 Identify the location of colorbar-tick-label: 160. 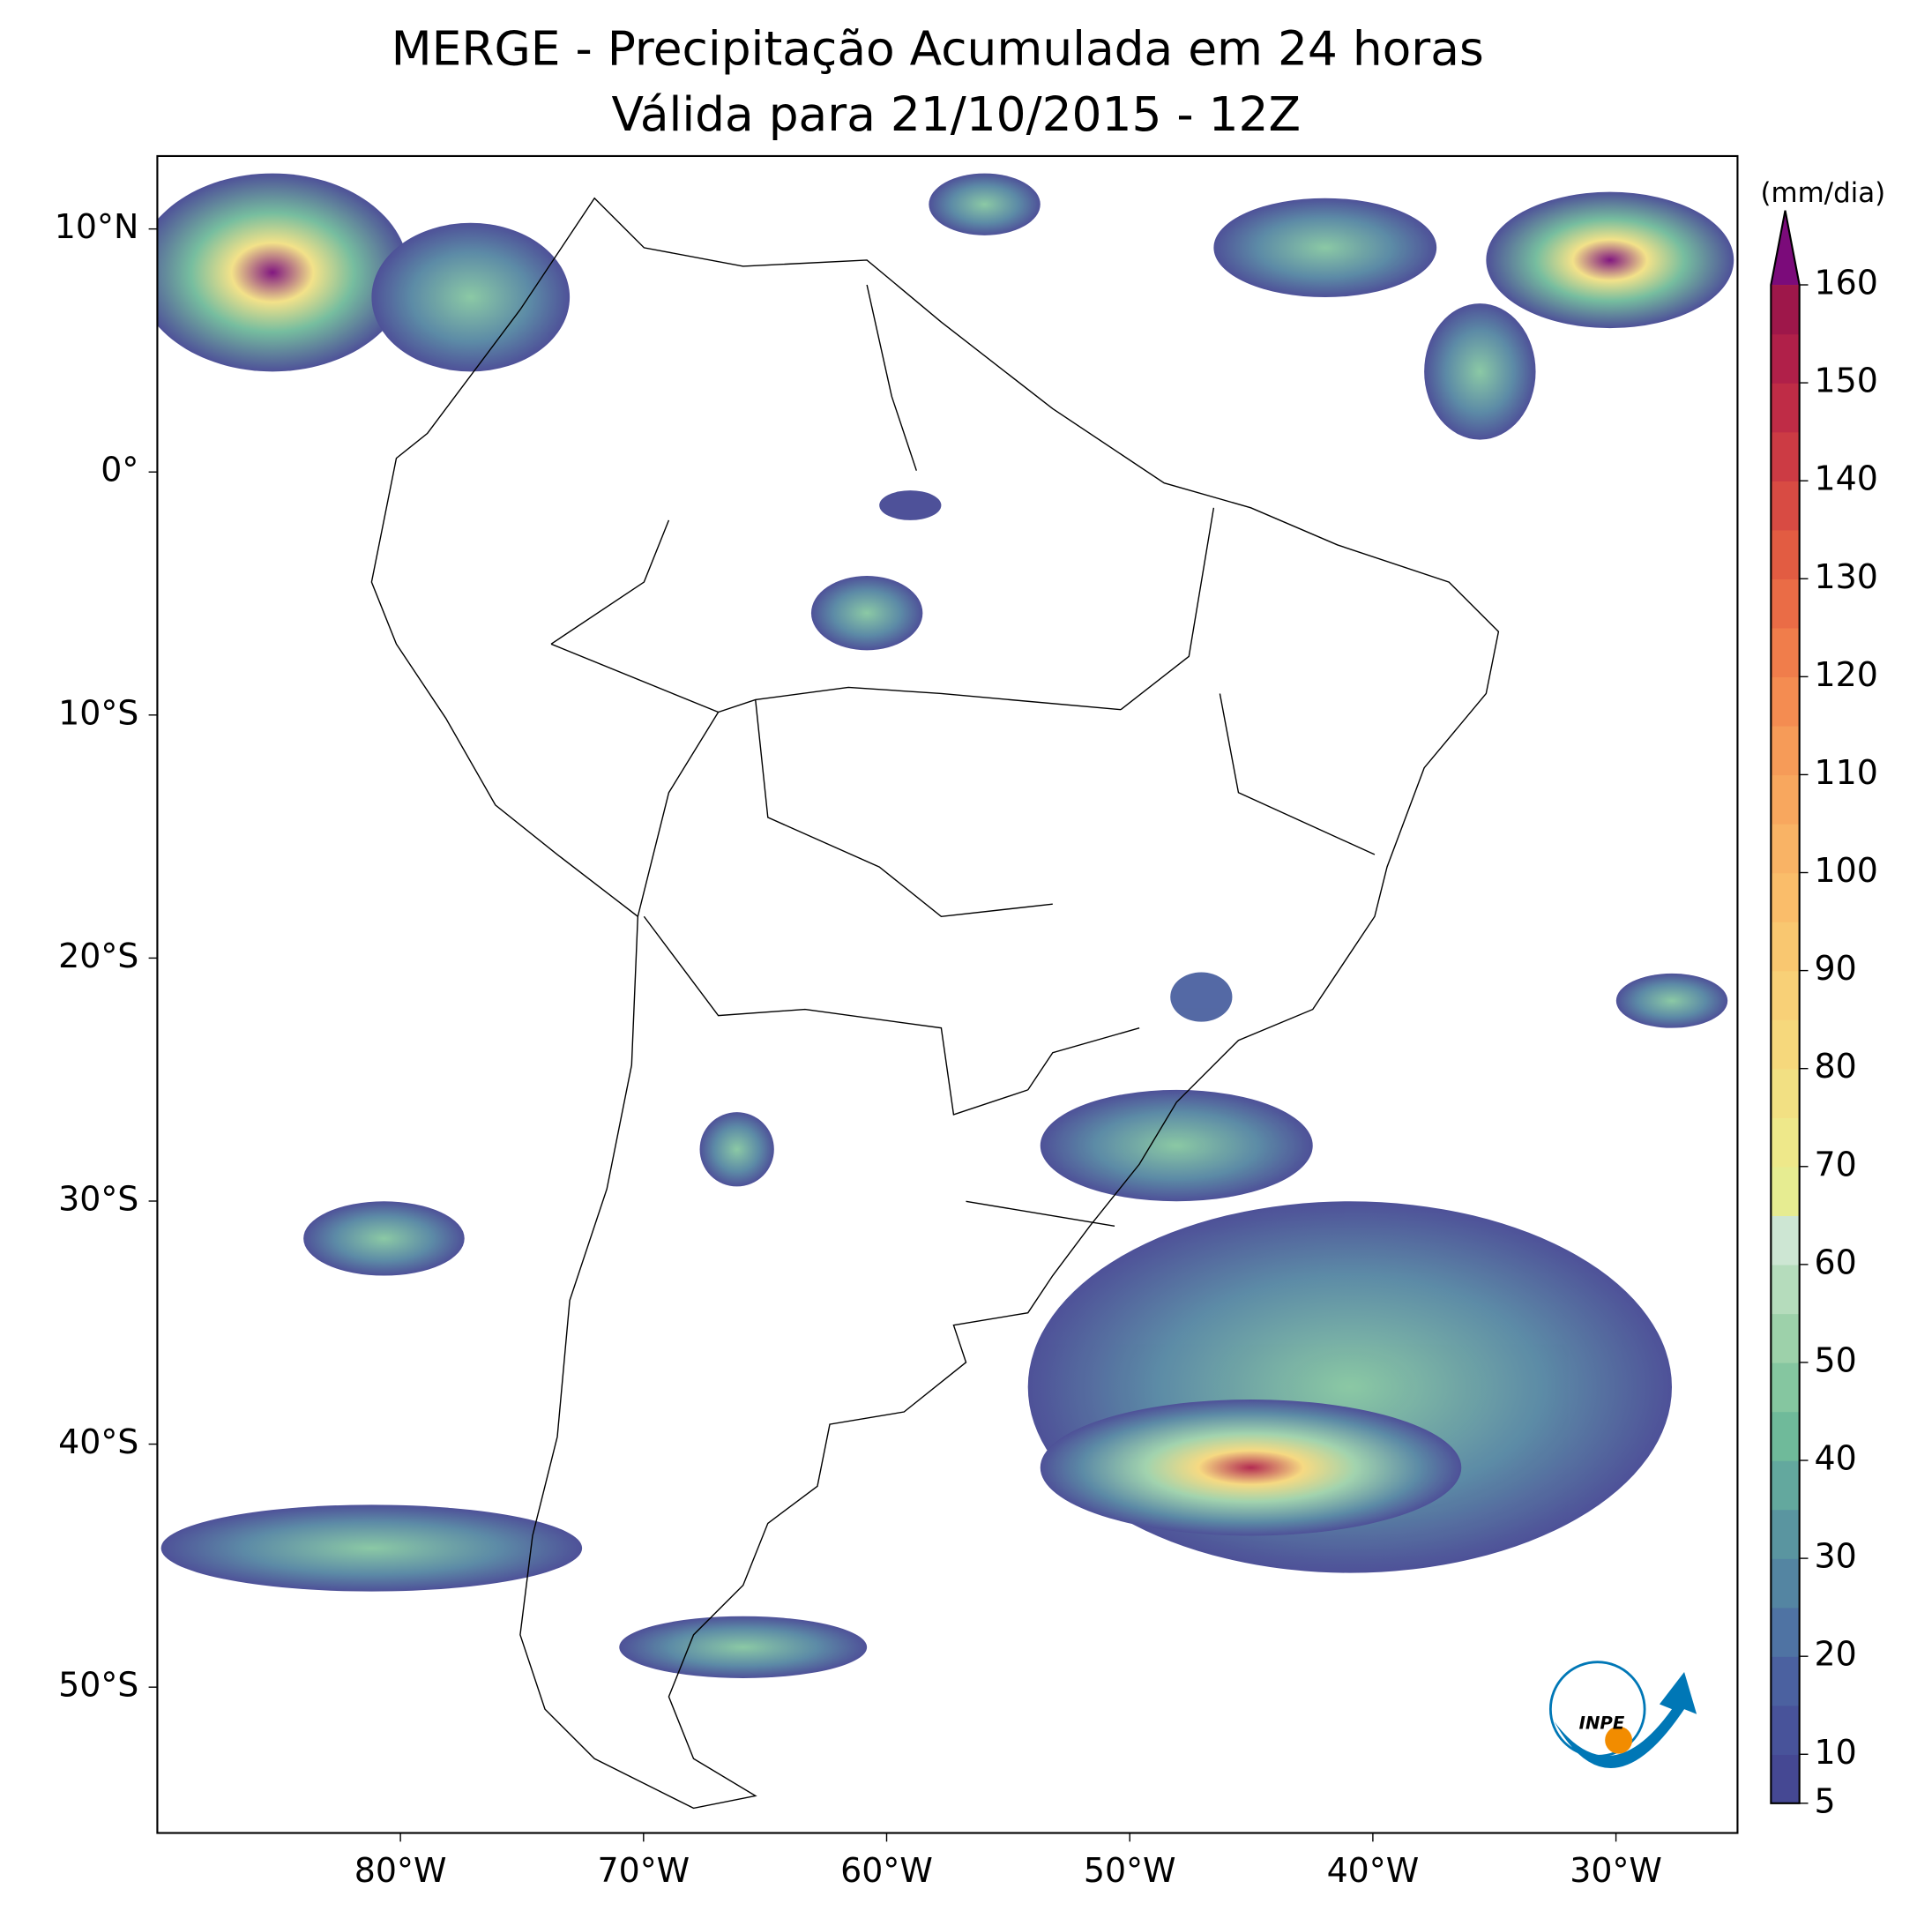
(1846, 283).